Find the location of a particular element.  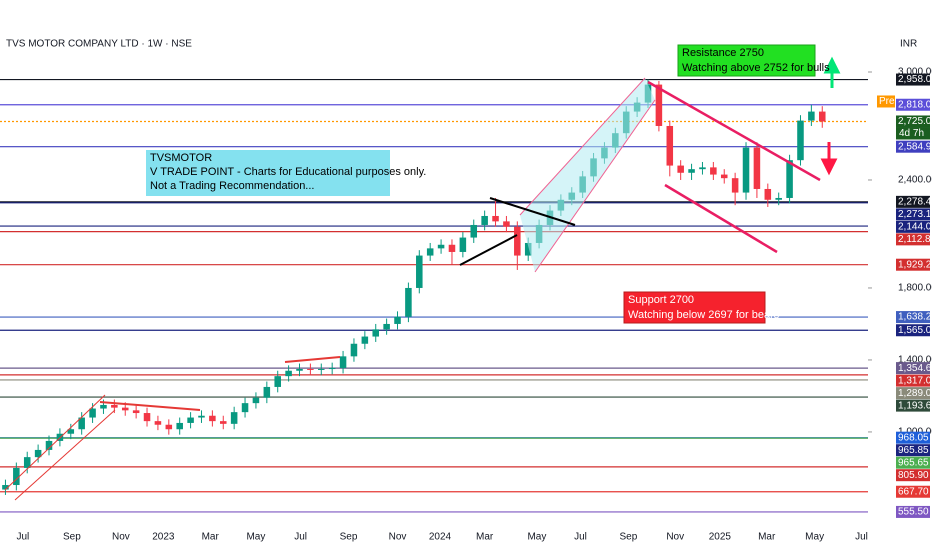

level-label: 1,289.00 is located at coordinates (915, 393).